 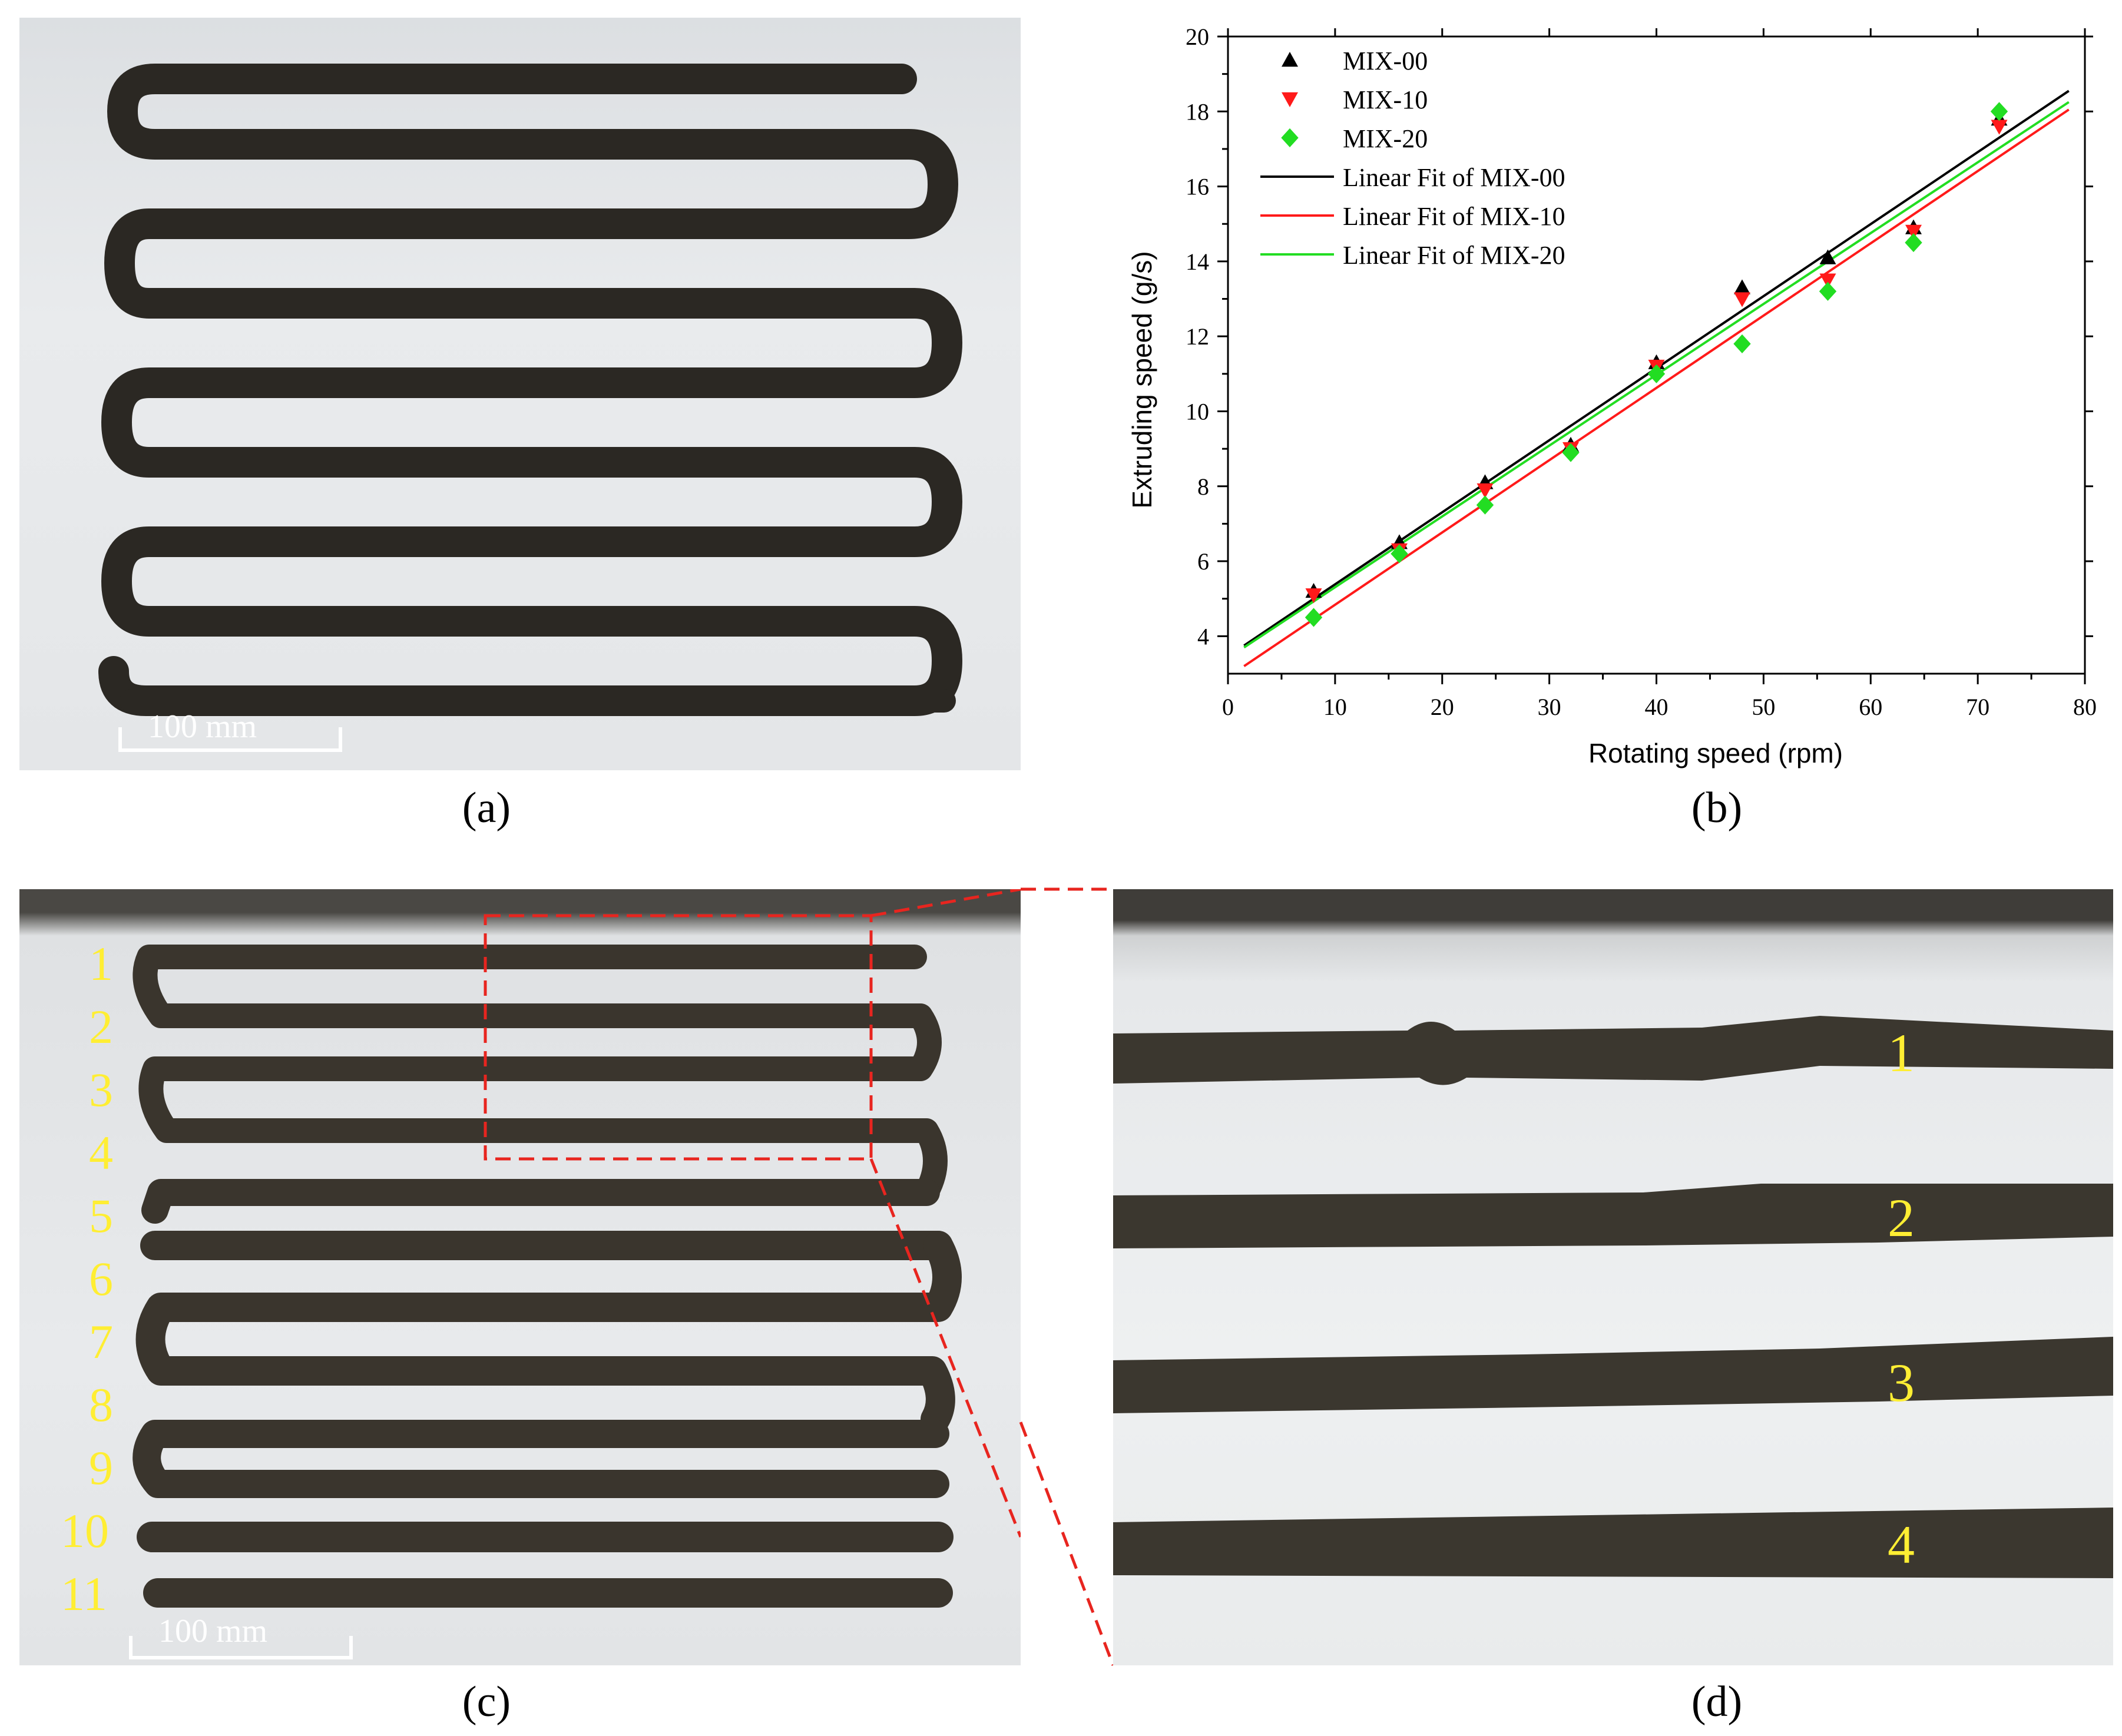 What do you see at coordinates (1717, 1702) in the screenshot?
I see `caption-d: (d)` at bounding box center [1717, 1702].